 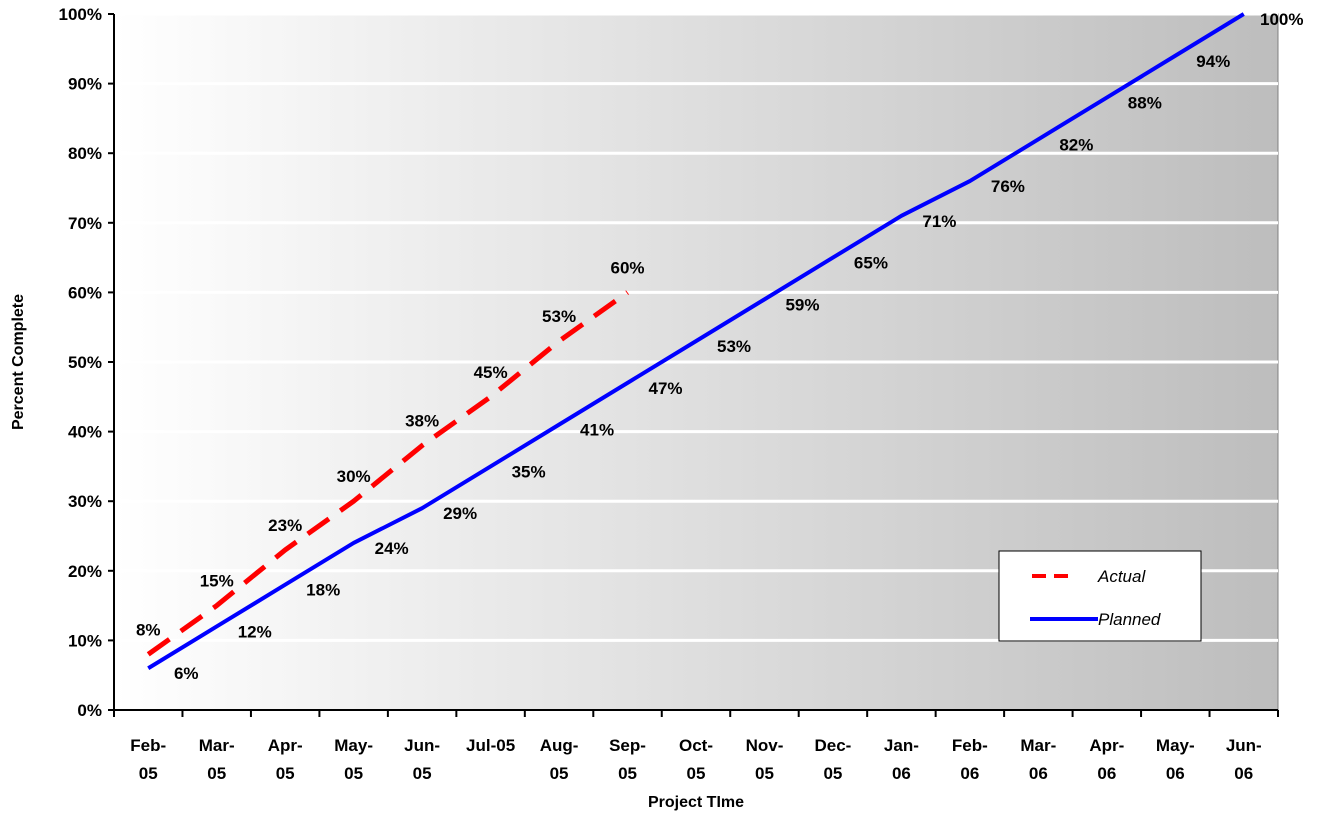 What do you see at coordinates (217, 581) in the screenshot?
I see `data-label-actual: 15%` at bounding box center [217, 581].